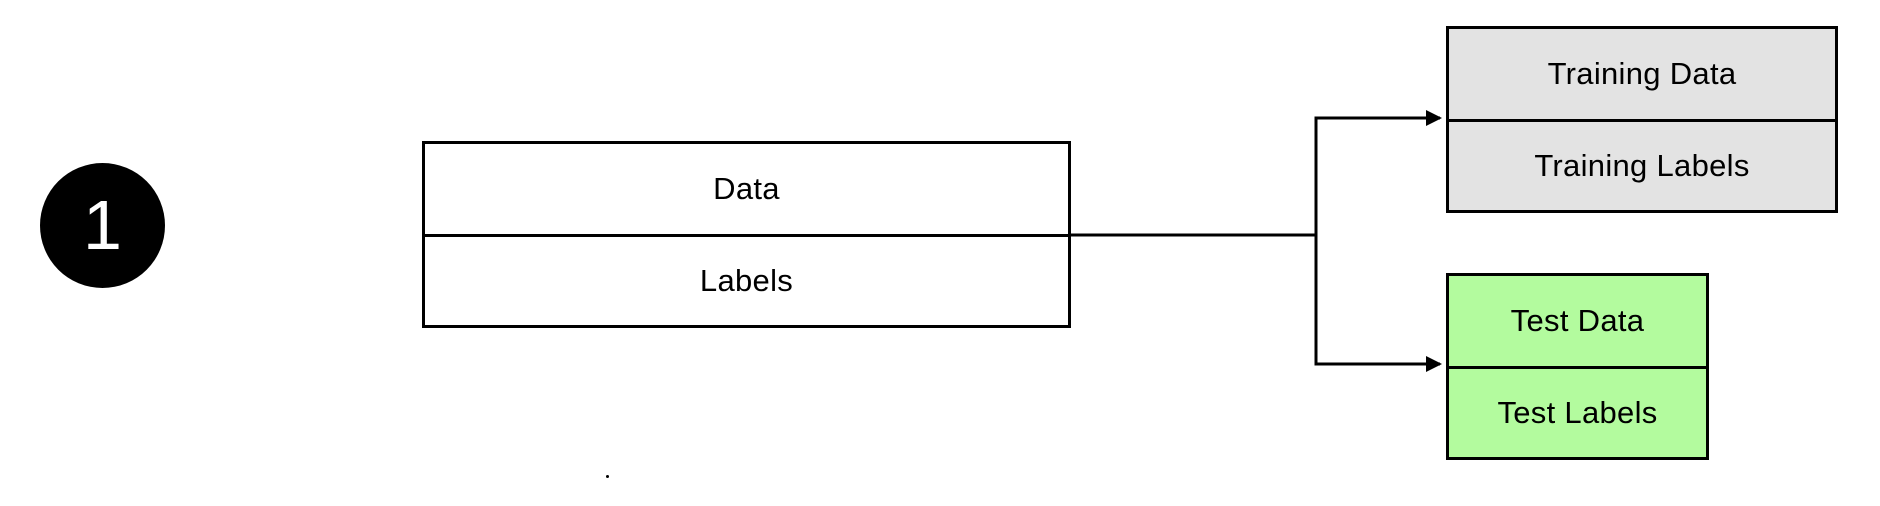 This screenshot has height=506, width=1880. I want to click on source-dataset-box: Data Labels, so click(746, 234).